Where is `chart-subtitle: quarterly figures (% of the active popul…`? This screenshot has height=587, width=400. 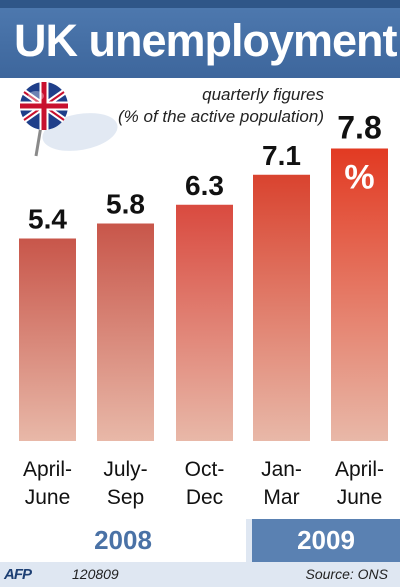
chart-subtitle: quarterly figures (% of the active popul… is located at coordinates (221, 106).